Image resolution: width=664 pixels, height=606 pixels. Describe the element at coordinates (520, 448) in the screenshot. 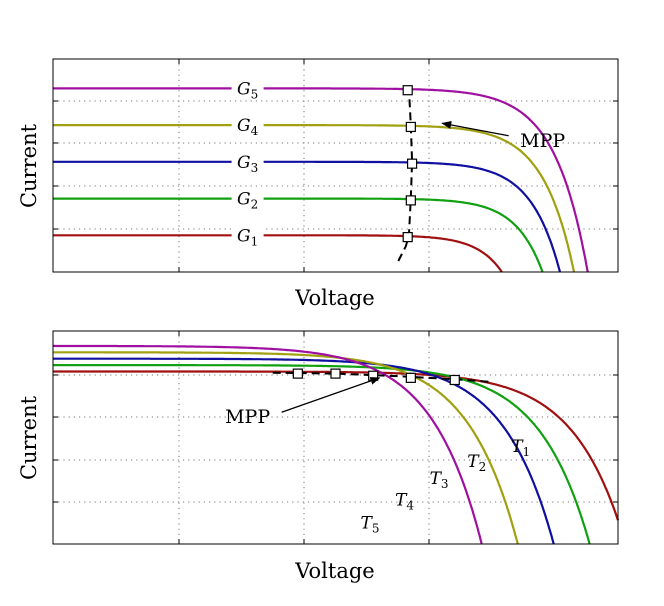

I see `bottom-series-label-T1: T1` at that location.